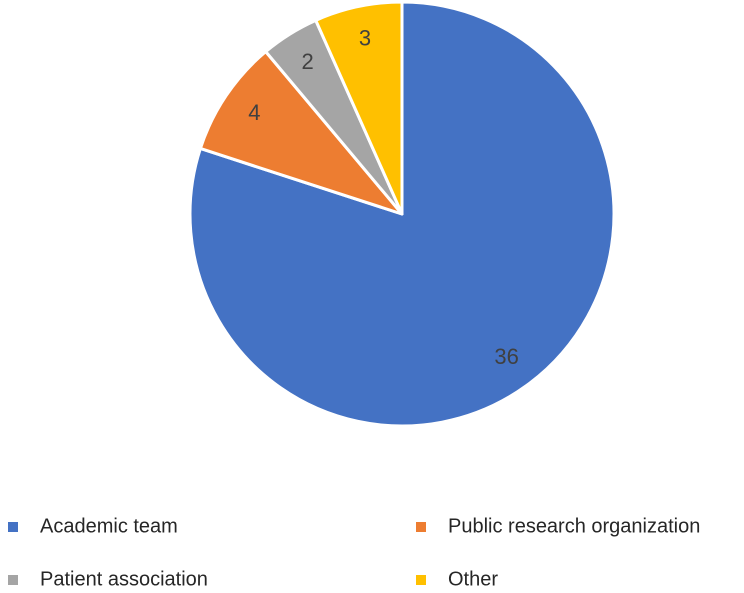  Describe the element at coordinates (109, 526) in the screenshot. I see `legend-label: Academic team` at that location.